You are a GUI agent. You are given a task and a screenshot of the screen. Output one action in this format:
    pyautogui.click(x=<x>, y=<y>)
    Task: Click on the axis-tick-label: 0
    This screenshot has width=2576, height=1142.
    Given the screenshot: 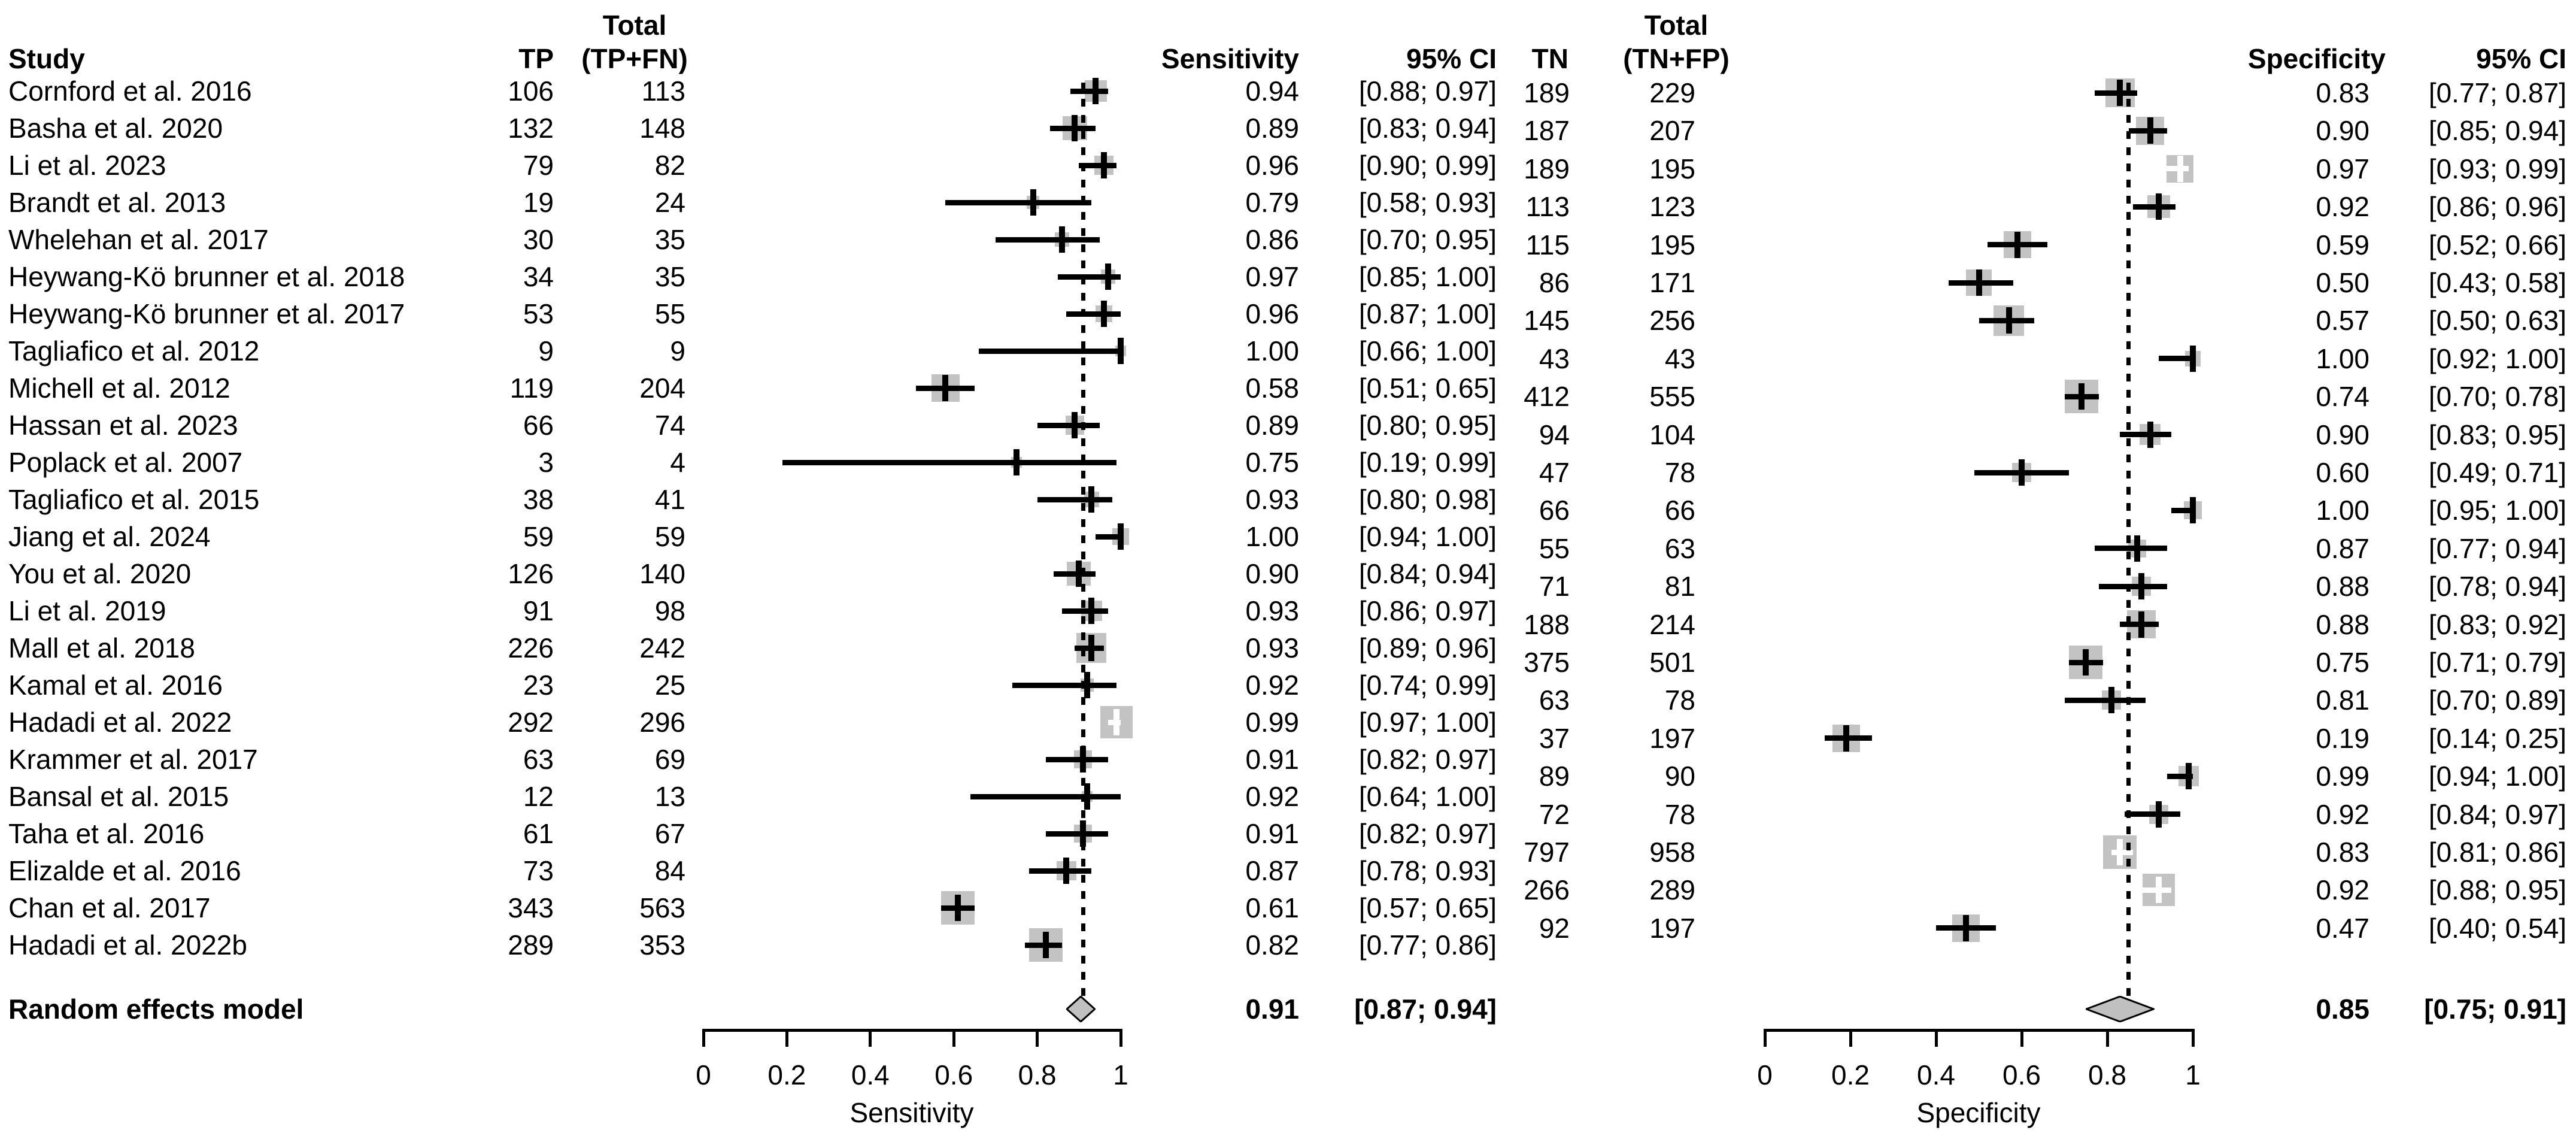 What is the action you would take?
    pyautogui.click(x=1765, y=1074)
    